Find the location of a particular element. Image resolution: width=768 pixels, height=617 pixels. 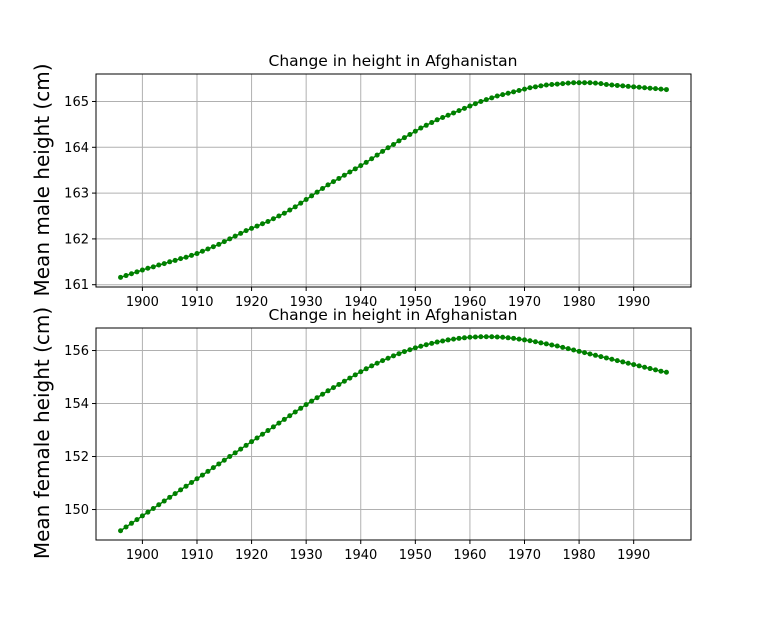

female-x-tick-label: 1980 is located at coordinates (579, 555).